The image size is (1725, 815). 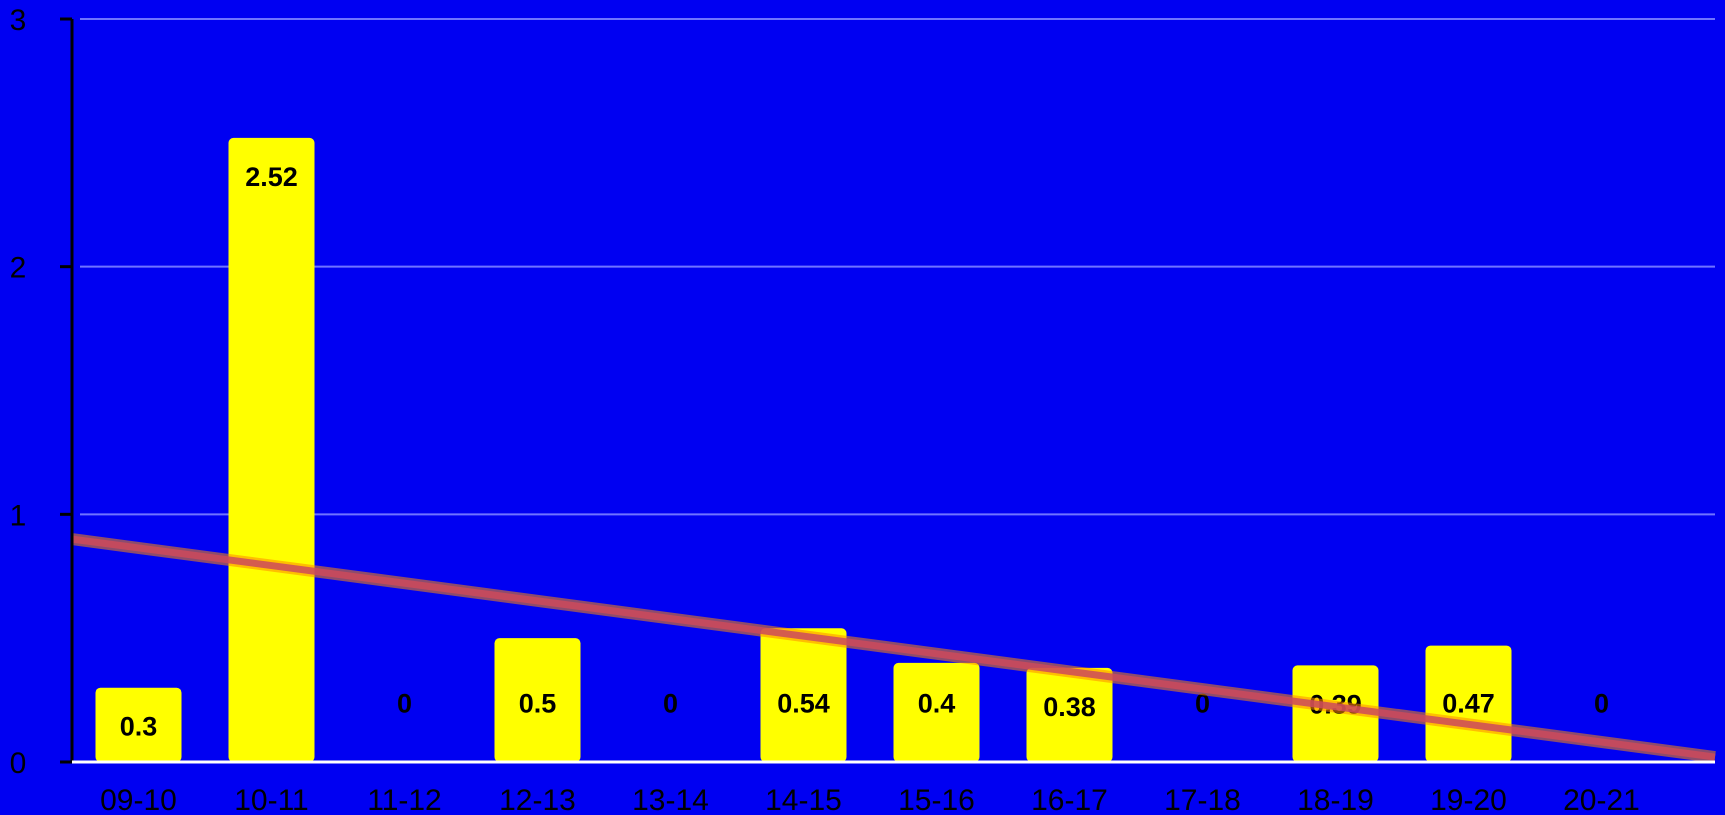 What do you see at coordinates (670, 799) in the screenshot?
I see `x-tick-label: 13-14` at bounding box center [670, 799].